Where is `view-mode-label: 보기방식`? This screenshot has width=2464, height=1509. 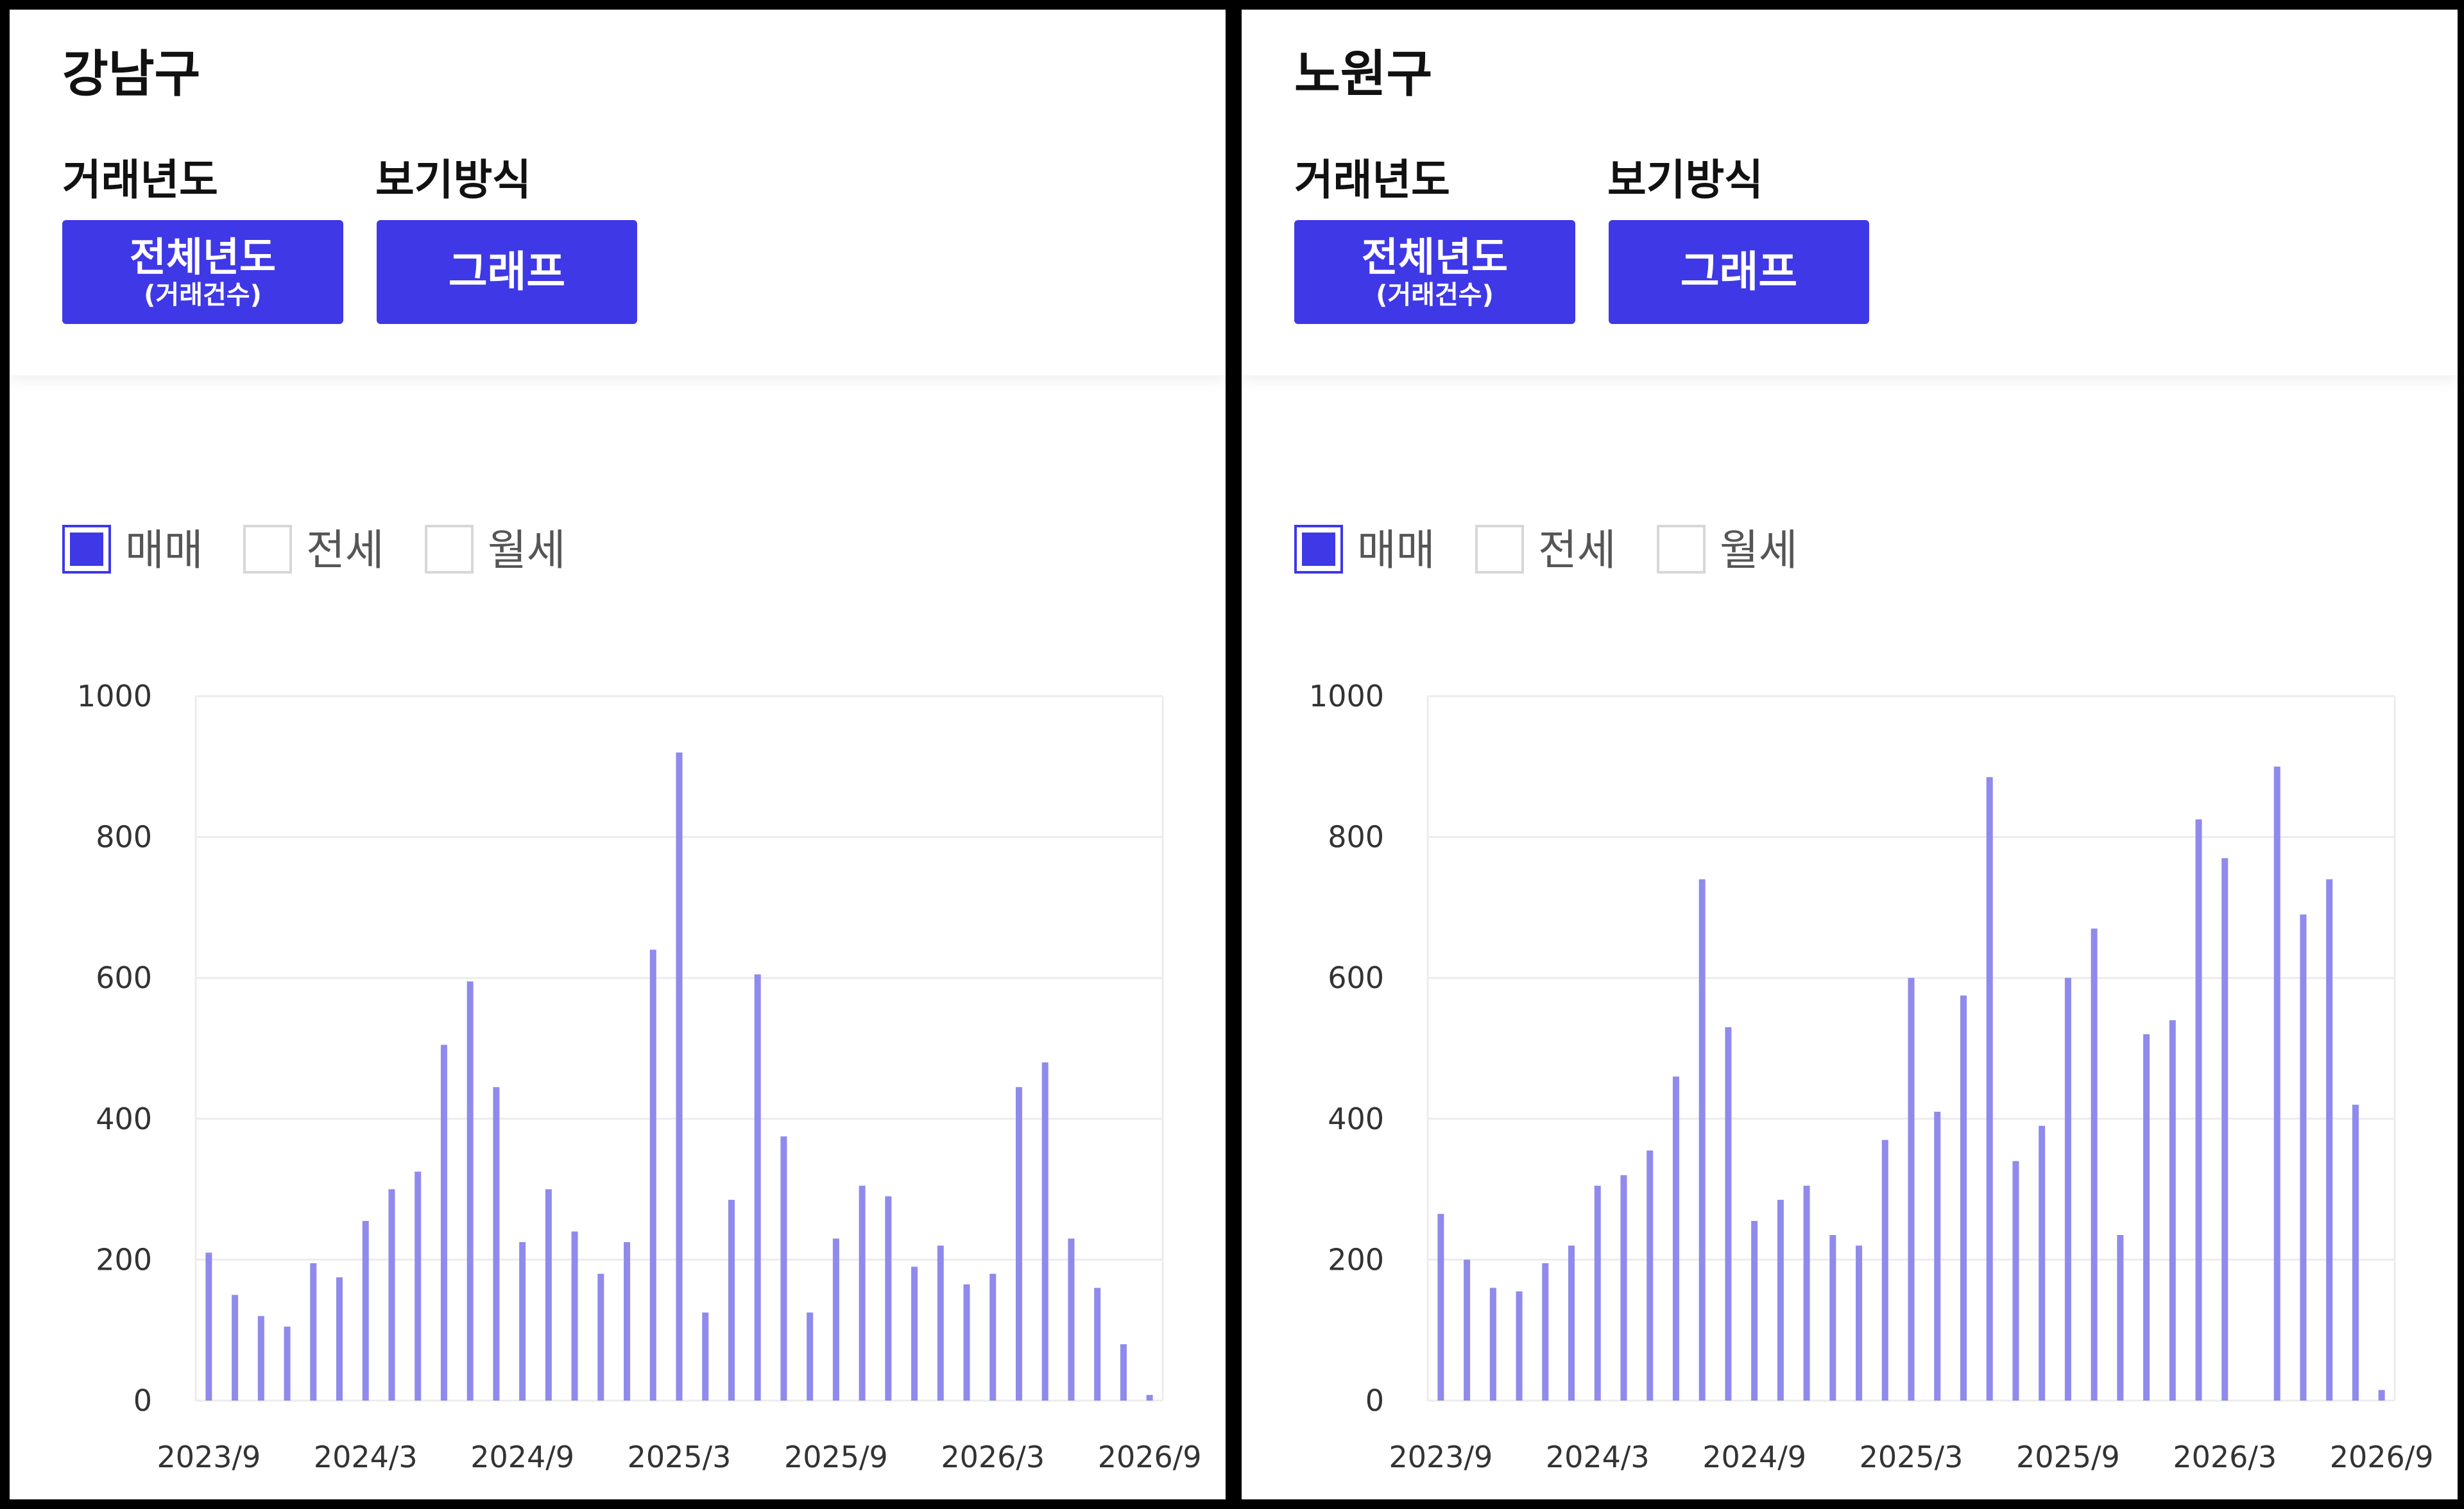 view-mode-label: 보기방식 is located at coordinates (453, 180).